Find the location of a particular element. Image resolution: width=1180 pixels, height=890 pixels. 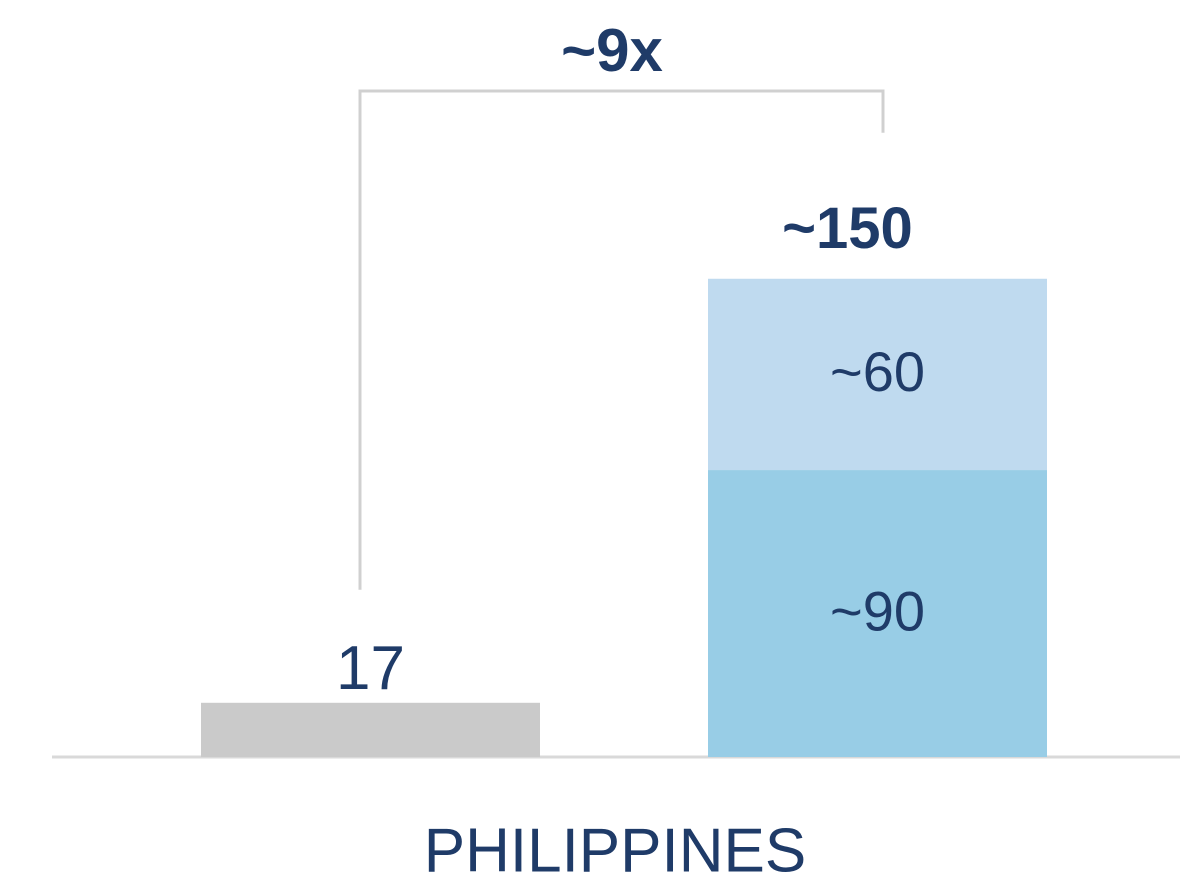

ratio-annotation: ~9x is located at coordinates (612, 50).